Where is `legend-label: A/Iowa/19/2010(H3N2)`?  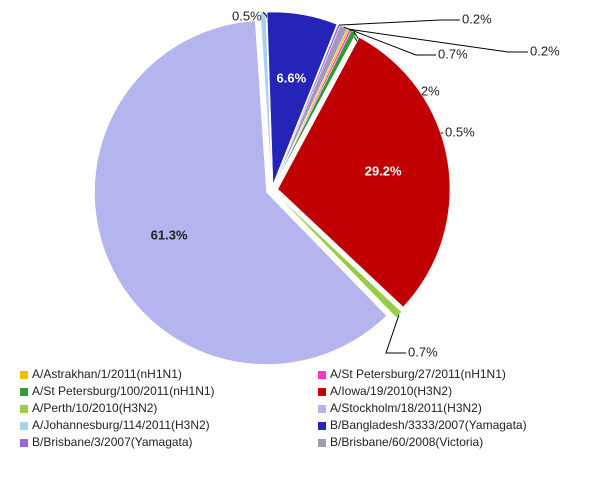
legend-label: A/Iowa/19/2010(H3N2) is located at coordinates (391, 391).